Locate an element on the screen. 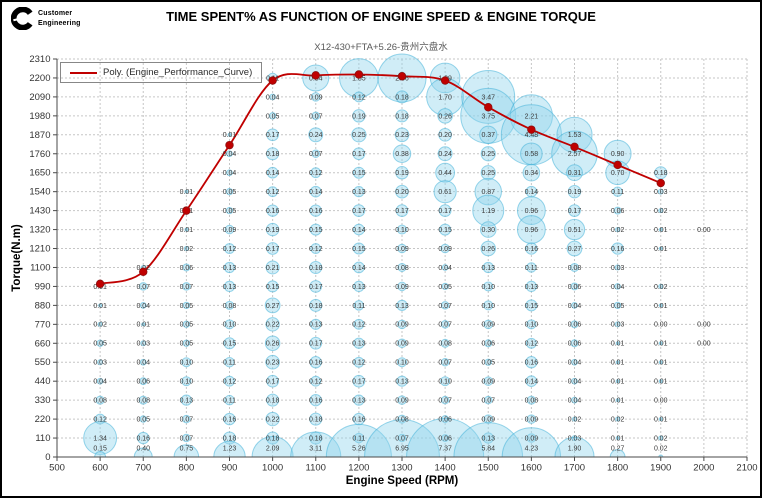 The width and height of the screenshot is (762, 498). bubble-value-label: 0.31 is located at coordinates (575, 173).